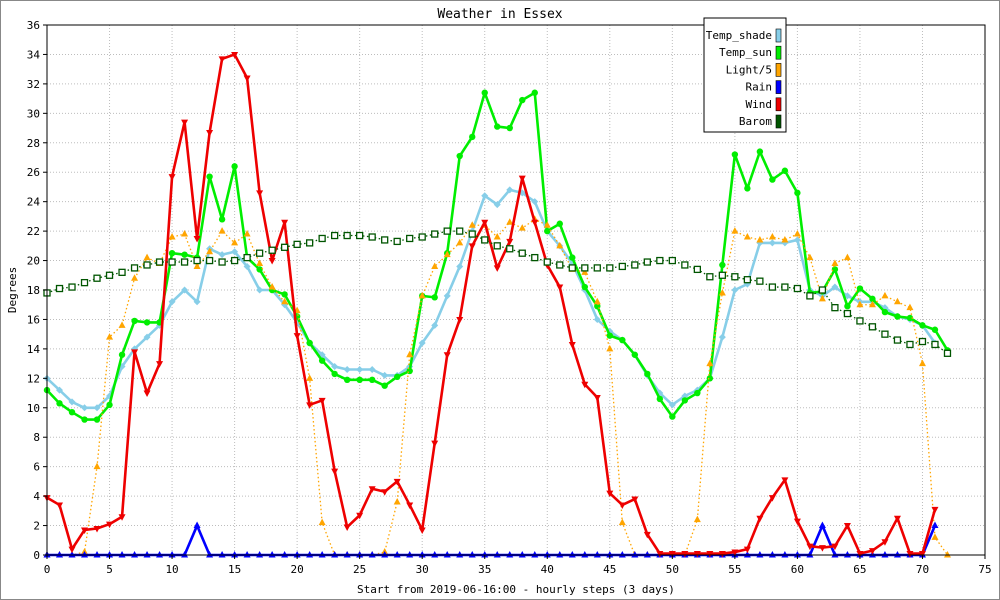 Image resolution: width=1000 pixels, height=600 pixels. I want to click on x-tick-label: 5, so click(109, 569).